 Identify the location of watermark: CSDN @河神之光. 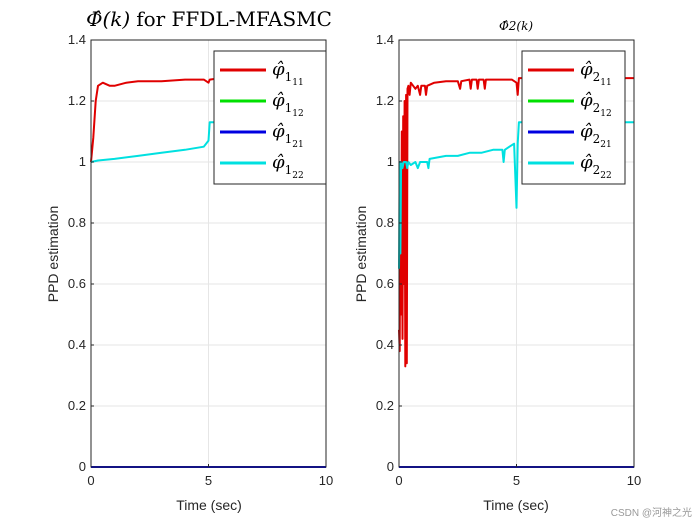
(651, 512).